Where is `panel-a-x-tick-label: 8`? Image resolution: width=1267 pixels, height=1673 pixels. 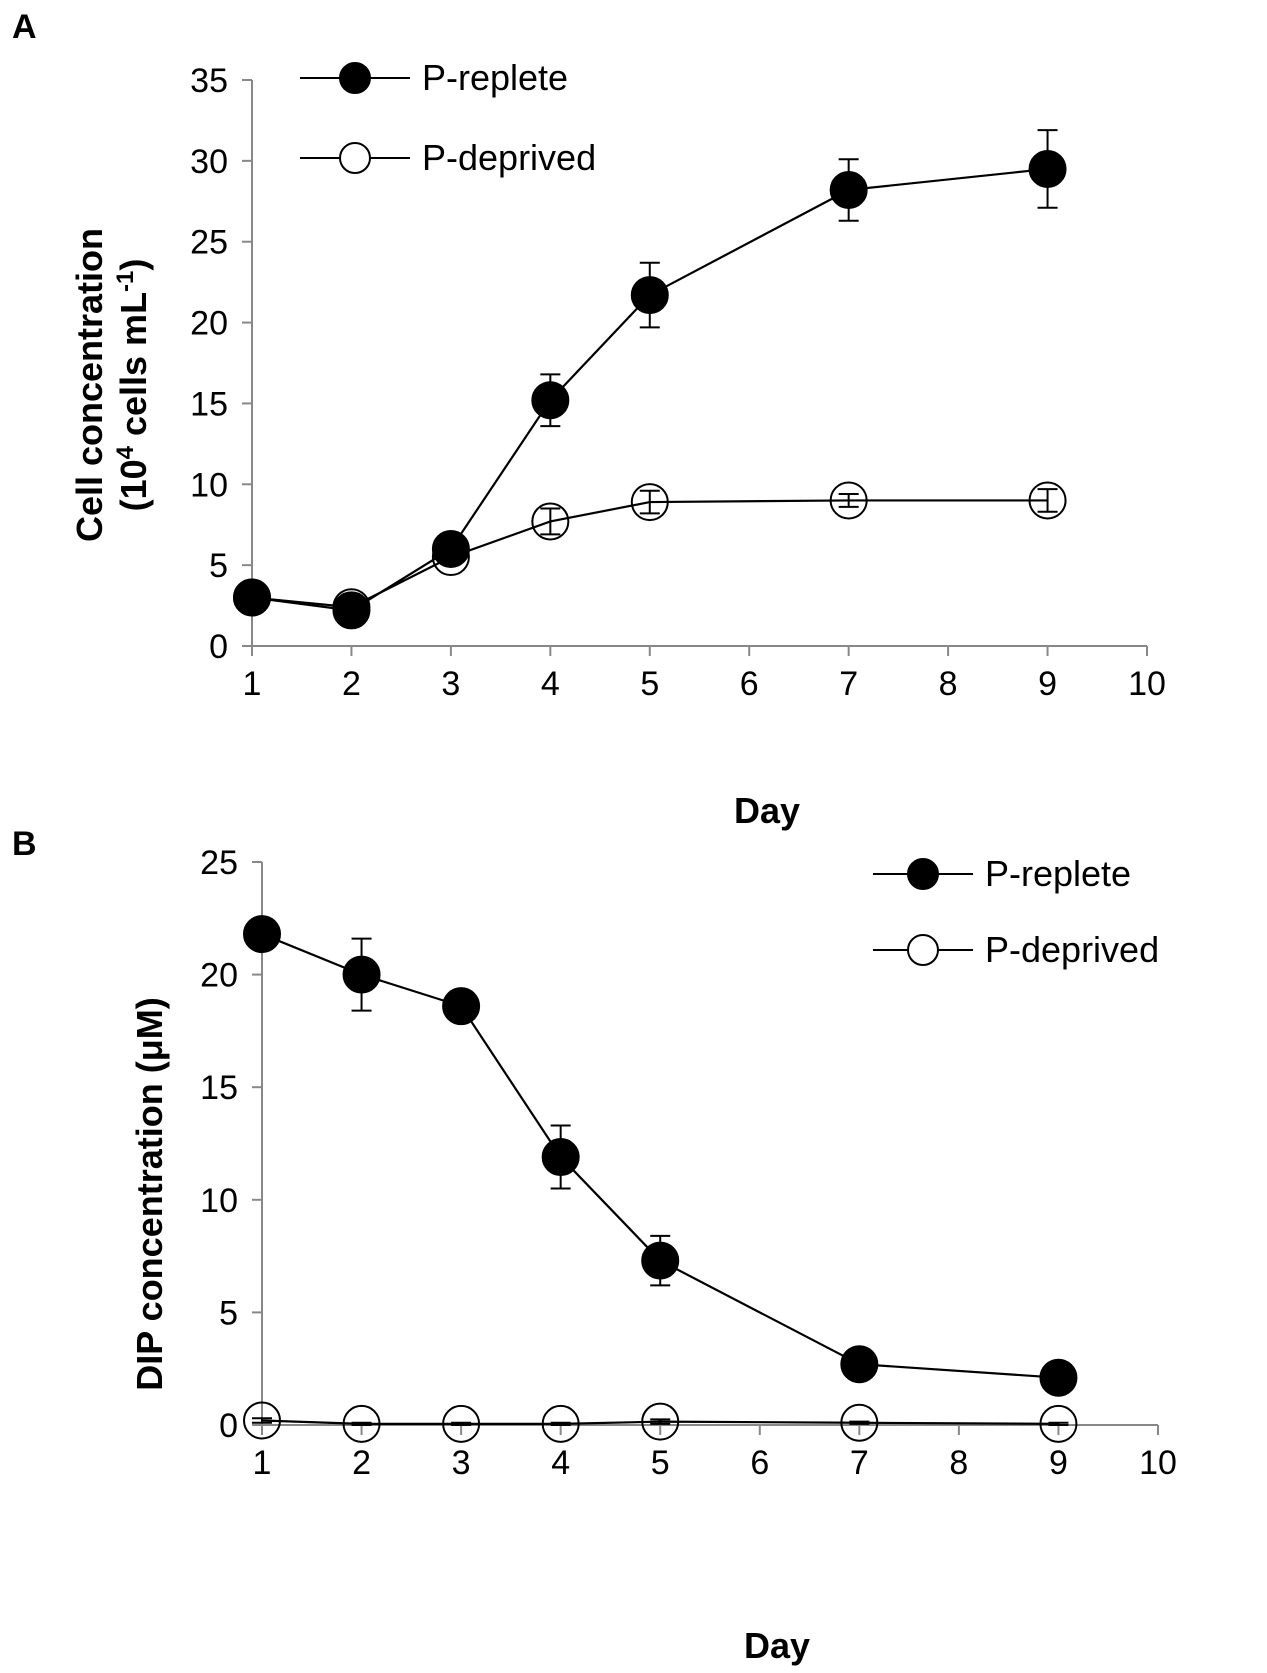 panel-a-x-tick-label: 8 is located at coordinates (948, 684).